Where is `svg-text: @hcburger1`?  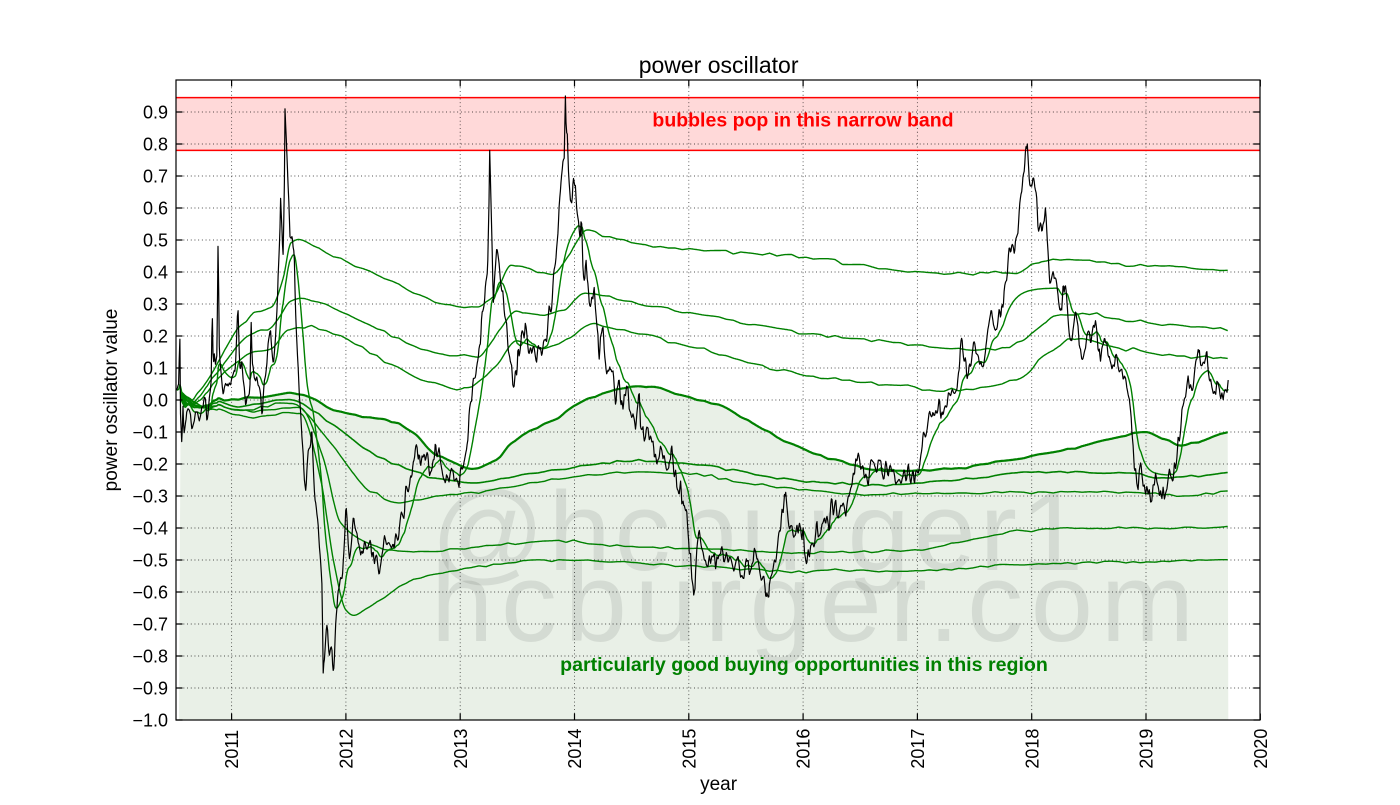
svg-text: @hcburger1 is located at coordinates (757, 531).